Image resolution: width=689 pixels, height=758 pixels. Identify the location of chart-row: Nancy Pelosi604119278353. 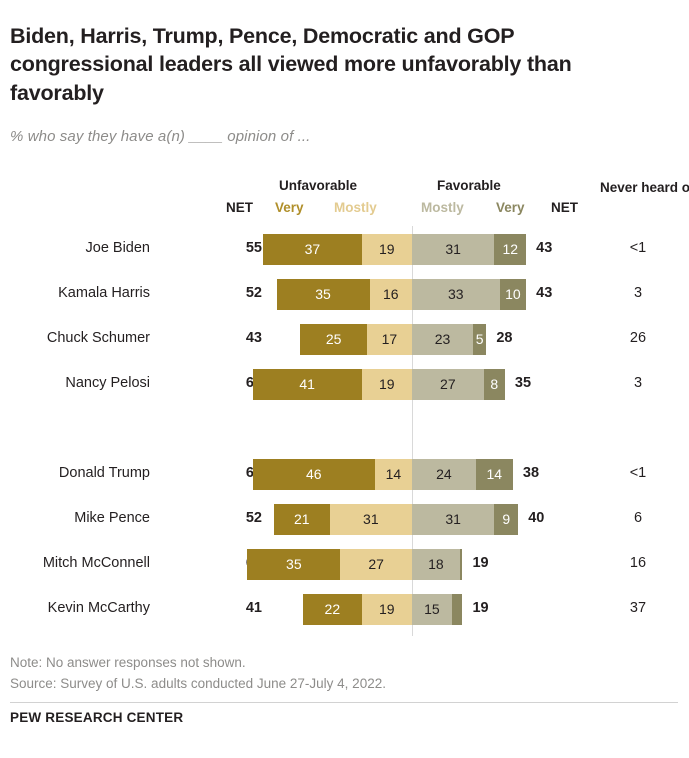
(344, 389).